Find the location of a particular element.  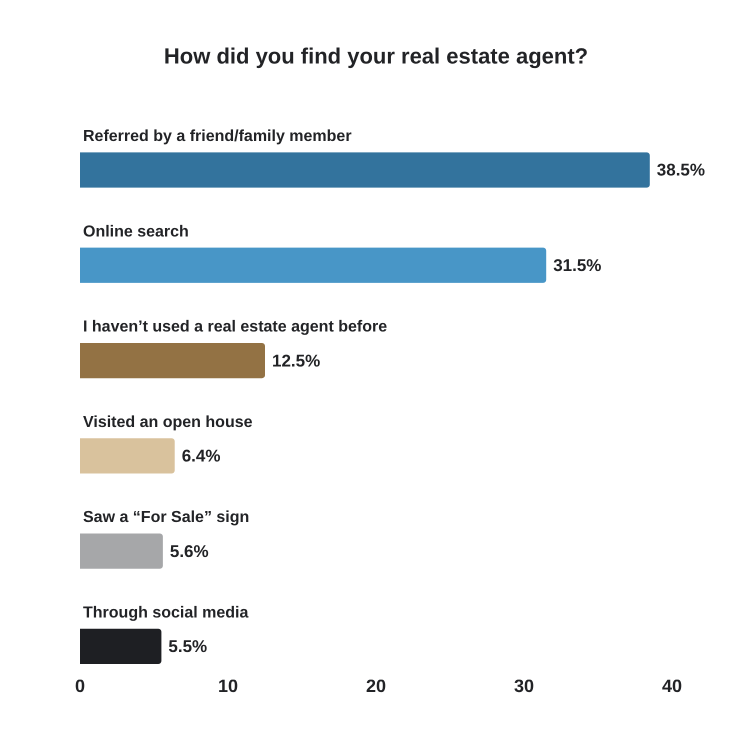

data-label: 5.6% is located at coordinates (189, 551).